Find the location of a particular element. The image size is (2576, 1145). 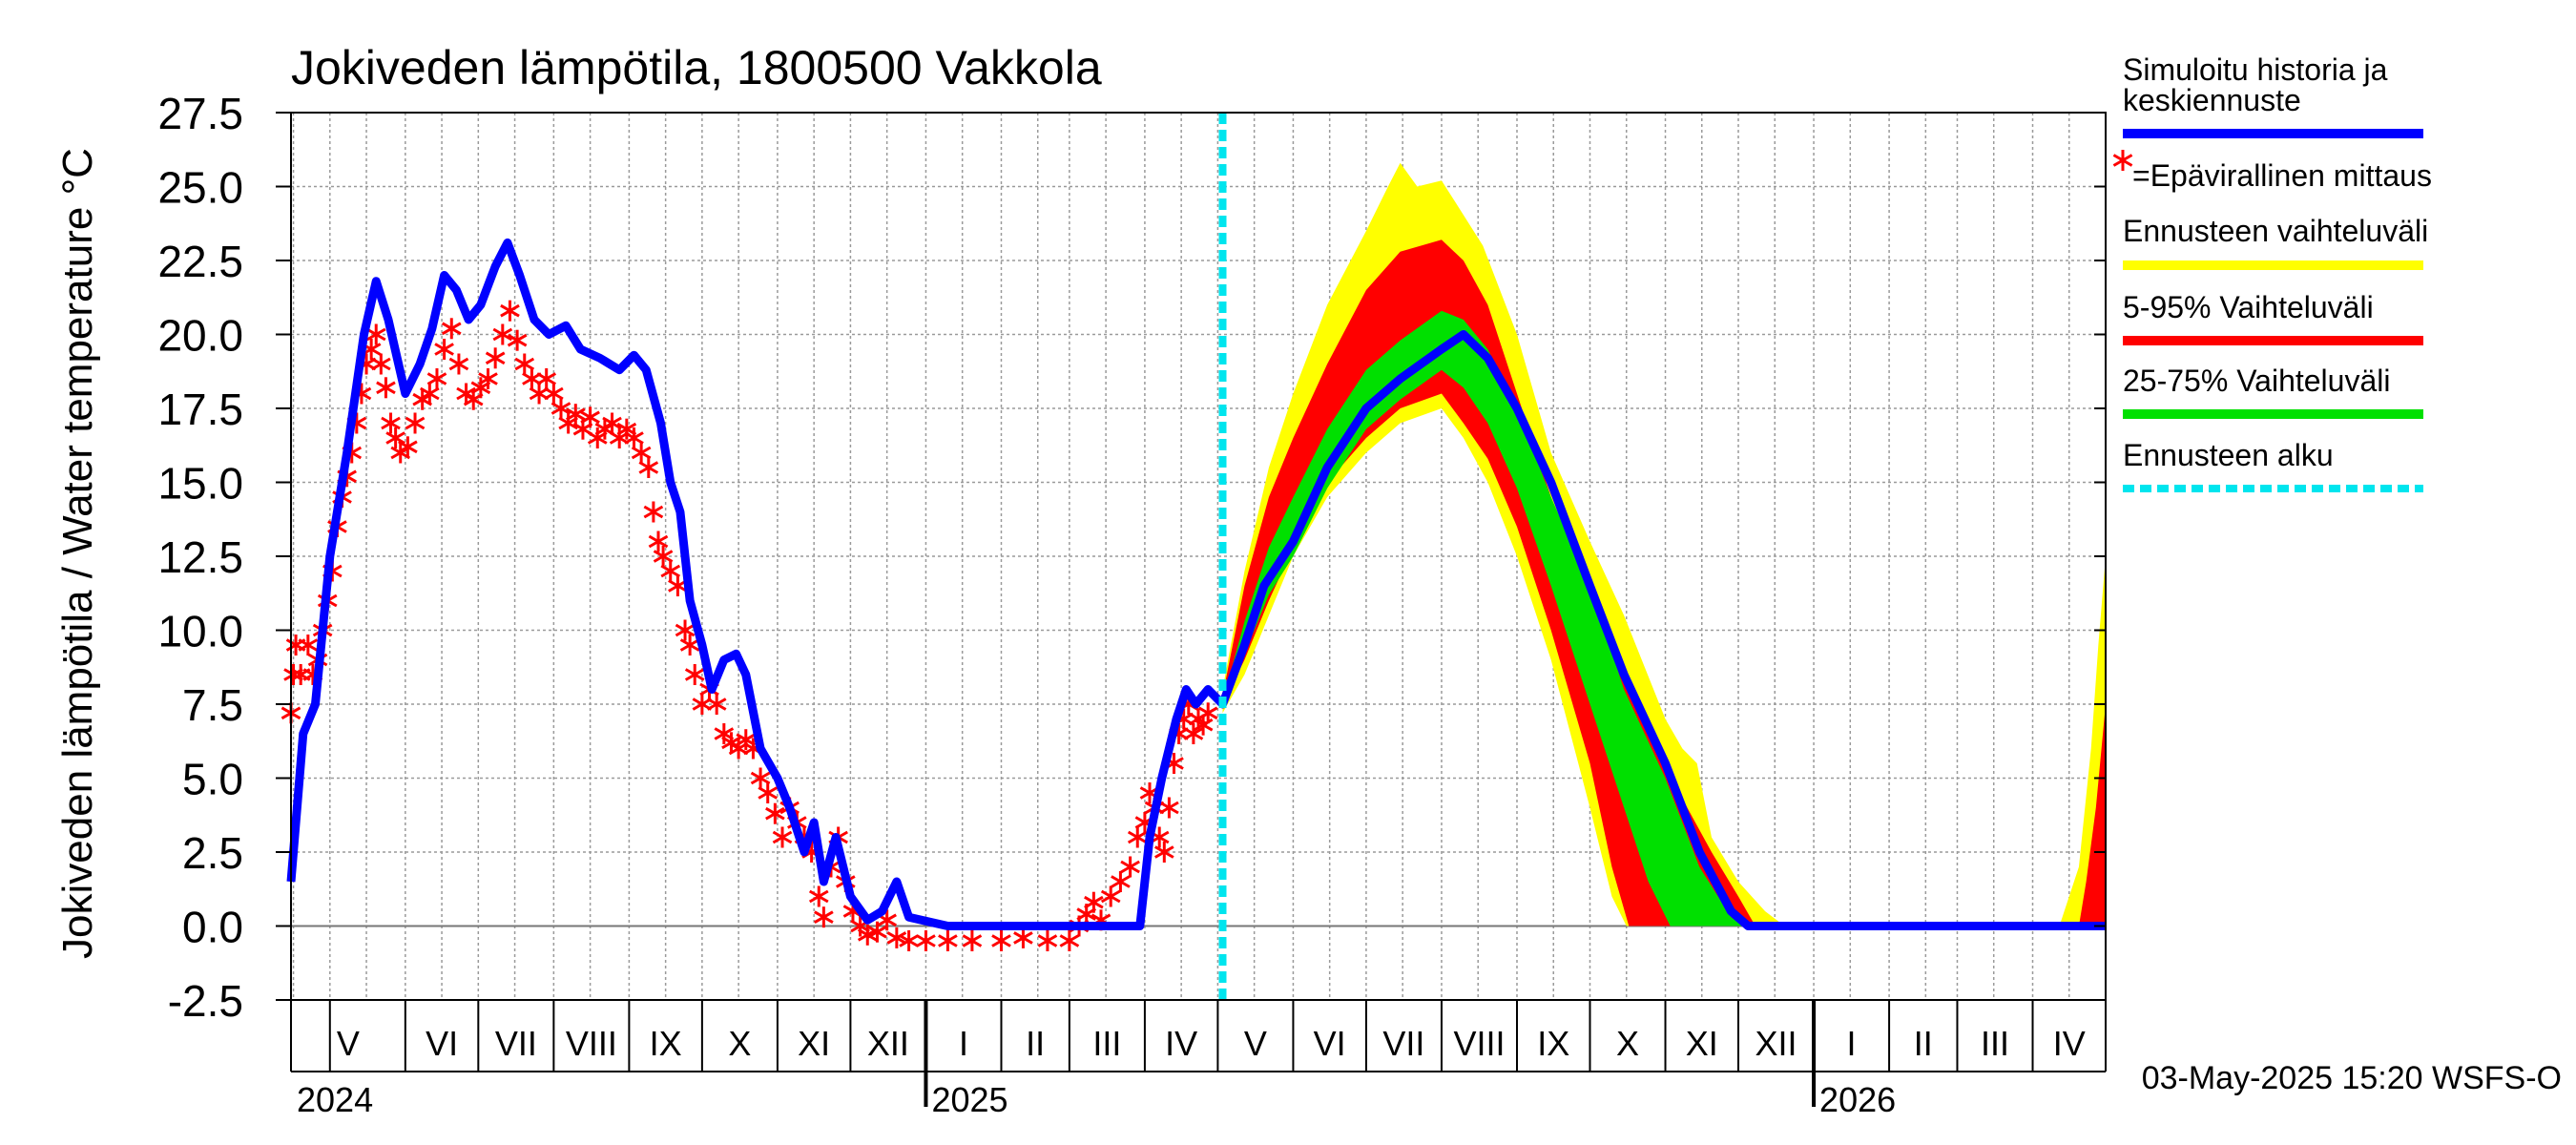

legend-label-3: 5-95% Vaihteluväli is located at coordinates (2248, 307).